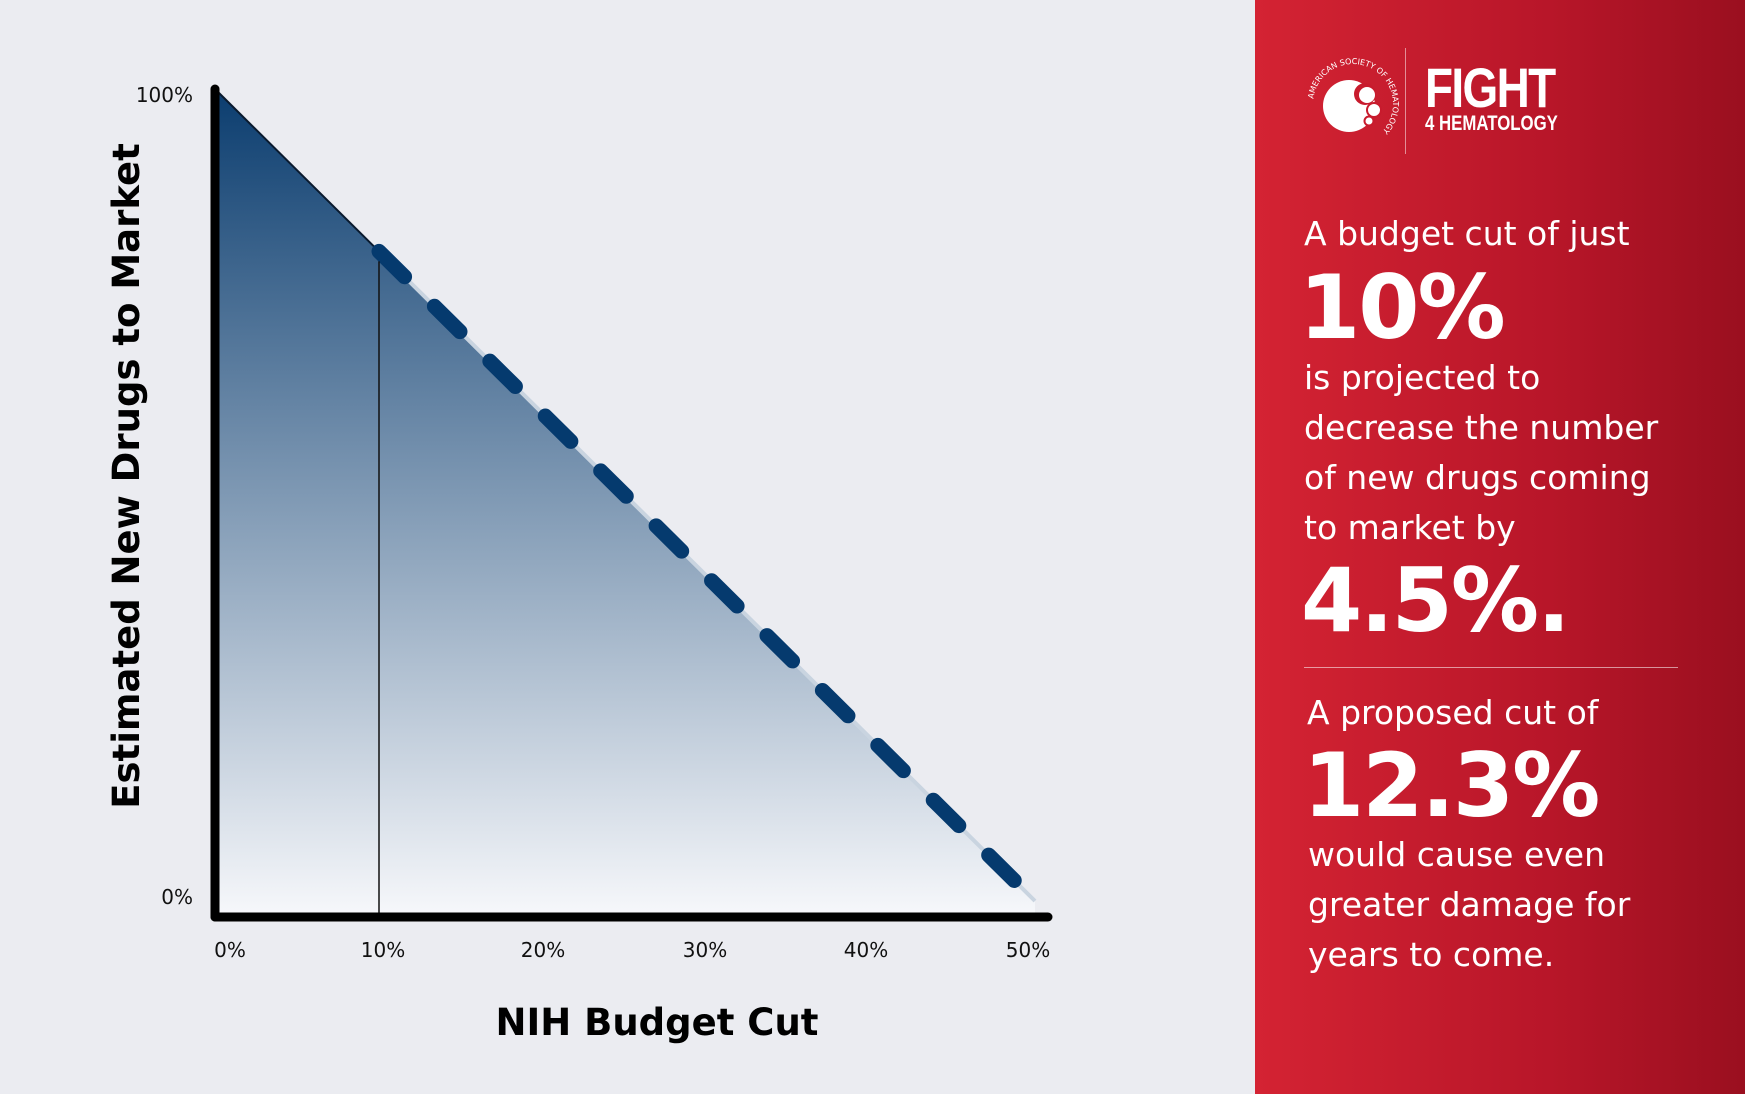 This screenshot has height=1094, width=1745. Describe the element at coordinates (1453, 712) in the screenshot. I see `intro2-text: A proposed cut of` at that location.